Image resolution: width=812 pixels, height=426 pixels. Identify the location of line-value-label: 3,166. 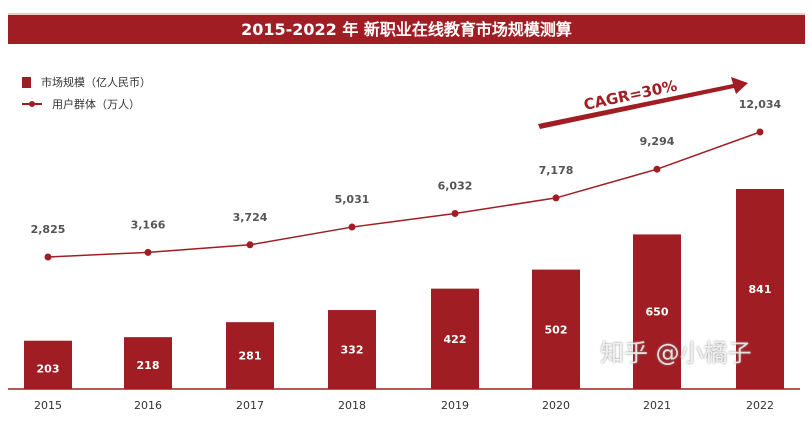
(148, 224).